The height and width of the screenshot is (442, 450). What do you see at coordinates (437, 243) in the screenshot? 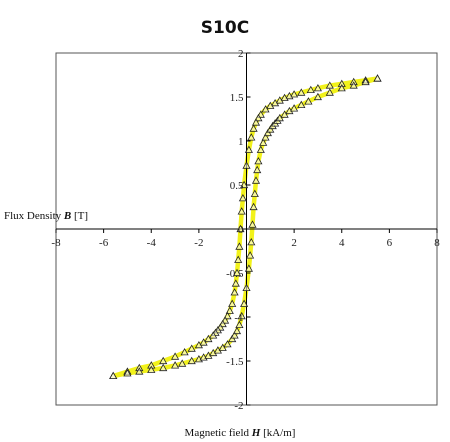
I see `x-tick-label: 8` at bounding box center [437, 243].